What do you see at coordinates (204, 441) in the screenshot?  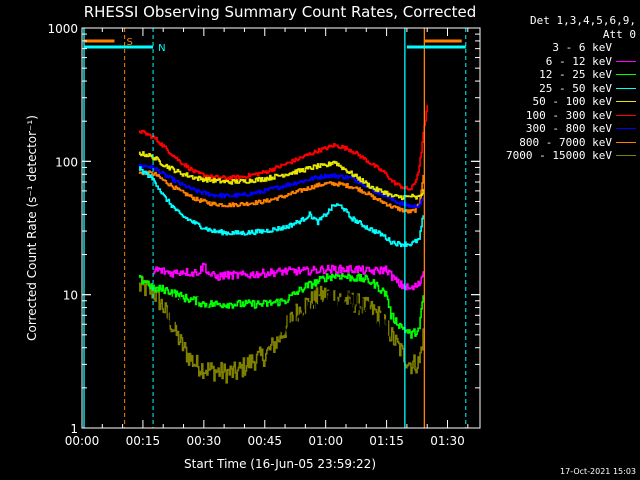 I see `x-tick-label: 00:30` at bounding box center [204, 441].